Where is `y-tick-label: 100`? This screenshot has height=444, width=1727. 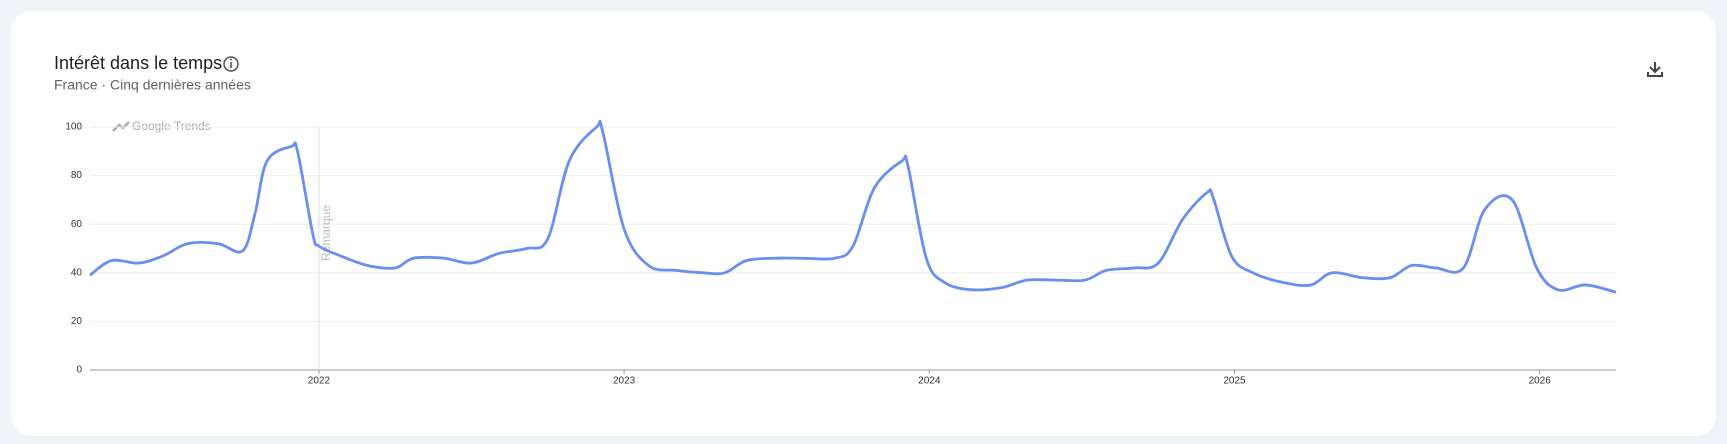
y-tick-label: 100 is located at coordinates (73, 127).